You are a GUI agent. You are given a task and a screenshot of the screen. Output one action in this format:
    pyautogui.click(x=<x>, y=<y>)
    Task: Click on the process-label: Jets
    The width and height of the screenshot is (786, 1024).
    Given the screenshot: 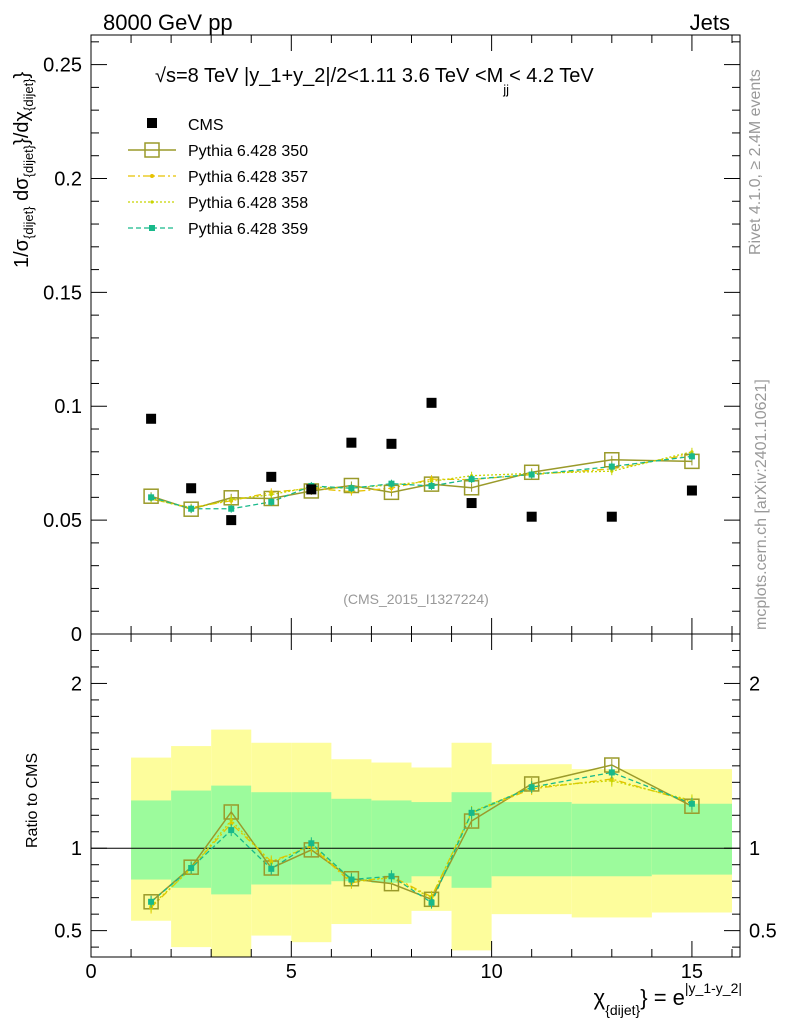 What is the action you would take?
    pyautogui.click(x=710, y=22)
    